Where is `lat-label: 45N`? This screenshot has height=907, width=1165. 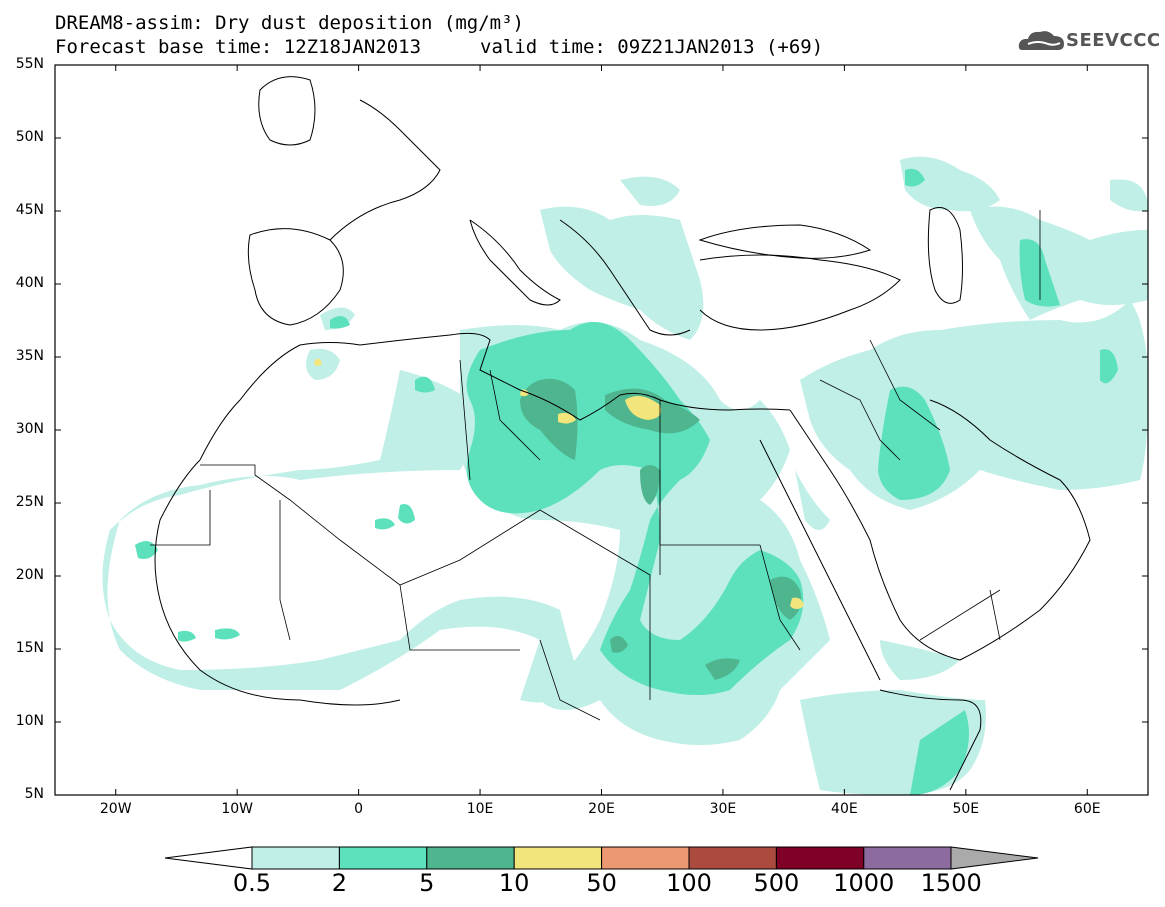 lat-label: 45N is located at coordinates (29, 210).